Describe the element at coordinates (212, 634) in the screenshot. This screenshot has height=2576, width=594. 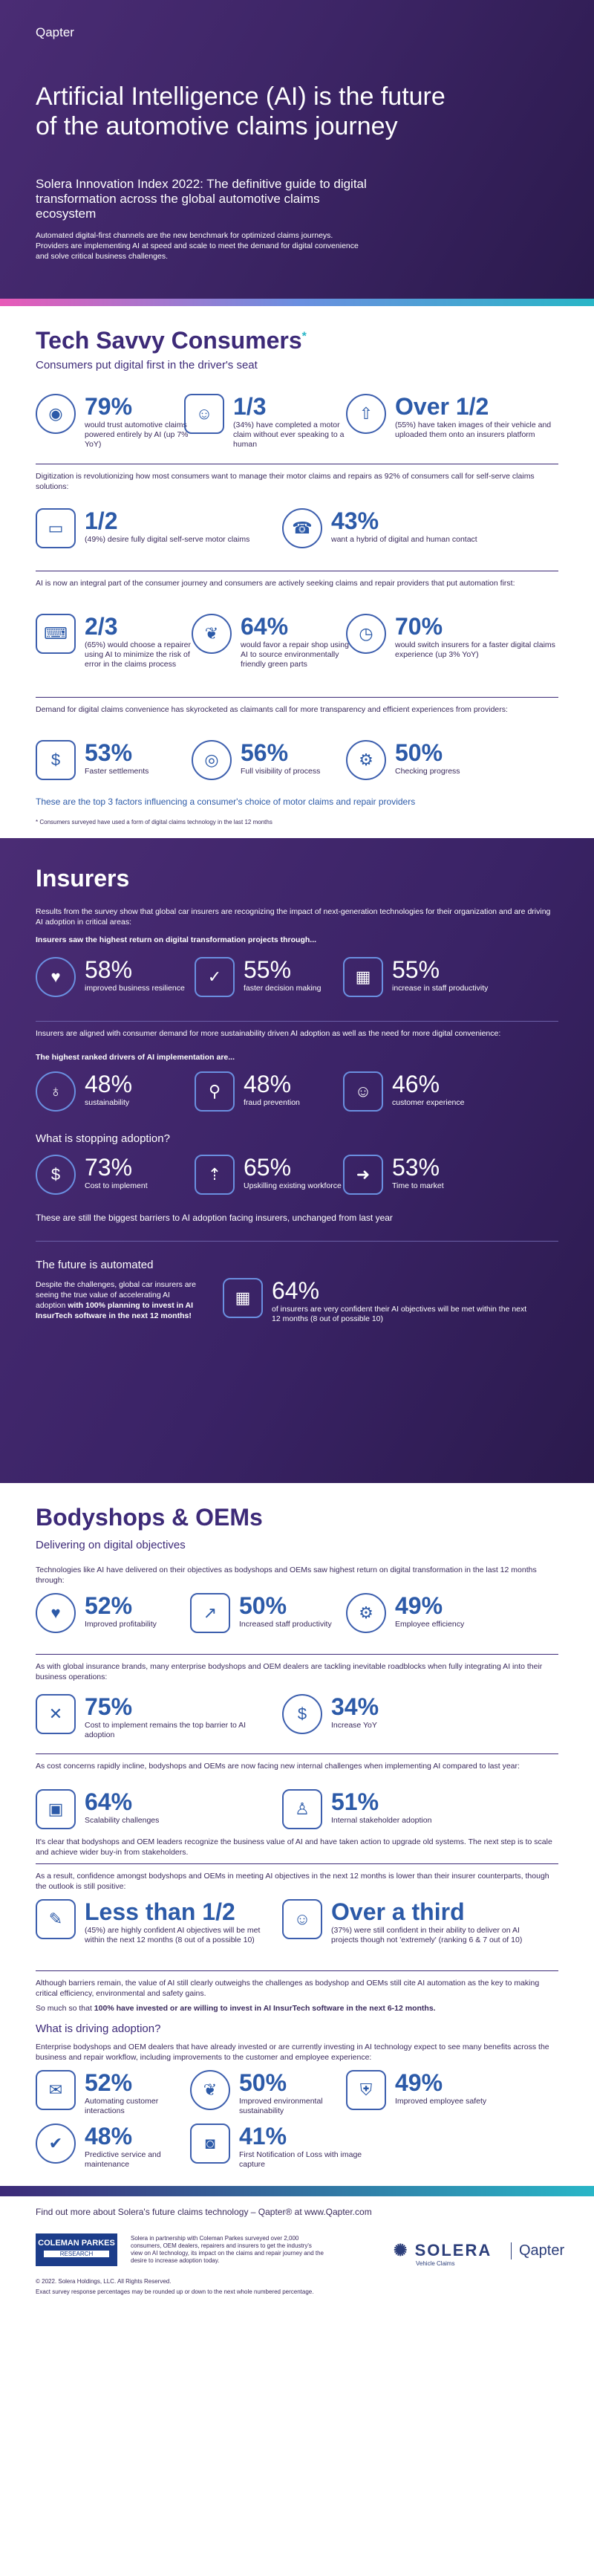
I see `hand-leaf-icon: ❦` at that location.